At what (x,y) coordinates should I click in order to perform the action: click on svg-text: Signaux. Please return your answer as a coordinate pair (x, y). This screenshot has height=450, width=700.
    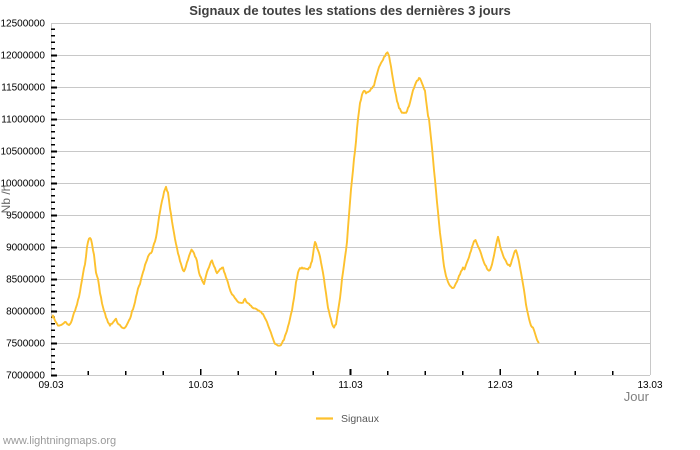
    Looking at the image, I should click on (360, 419).